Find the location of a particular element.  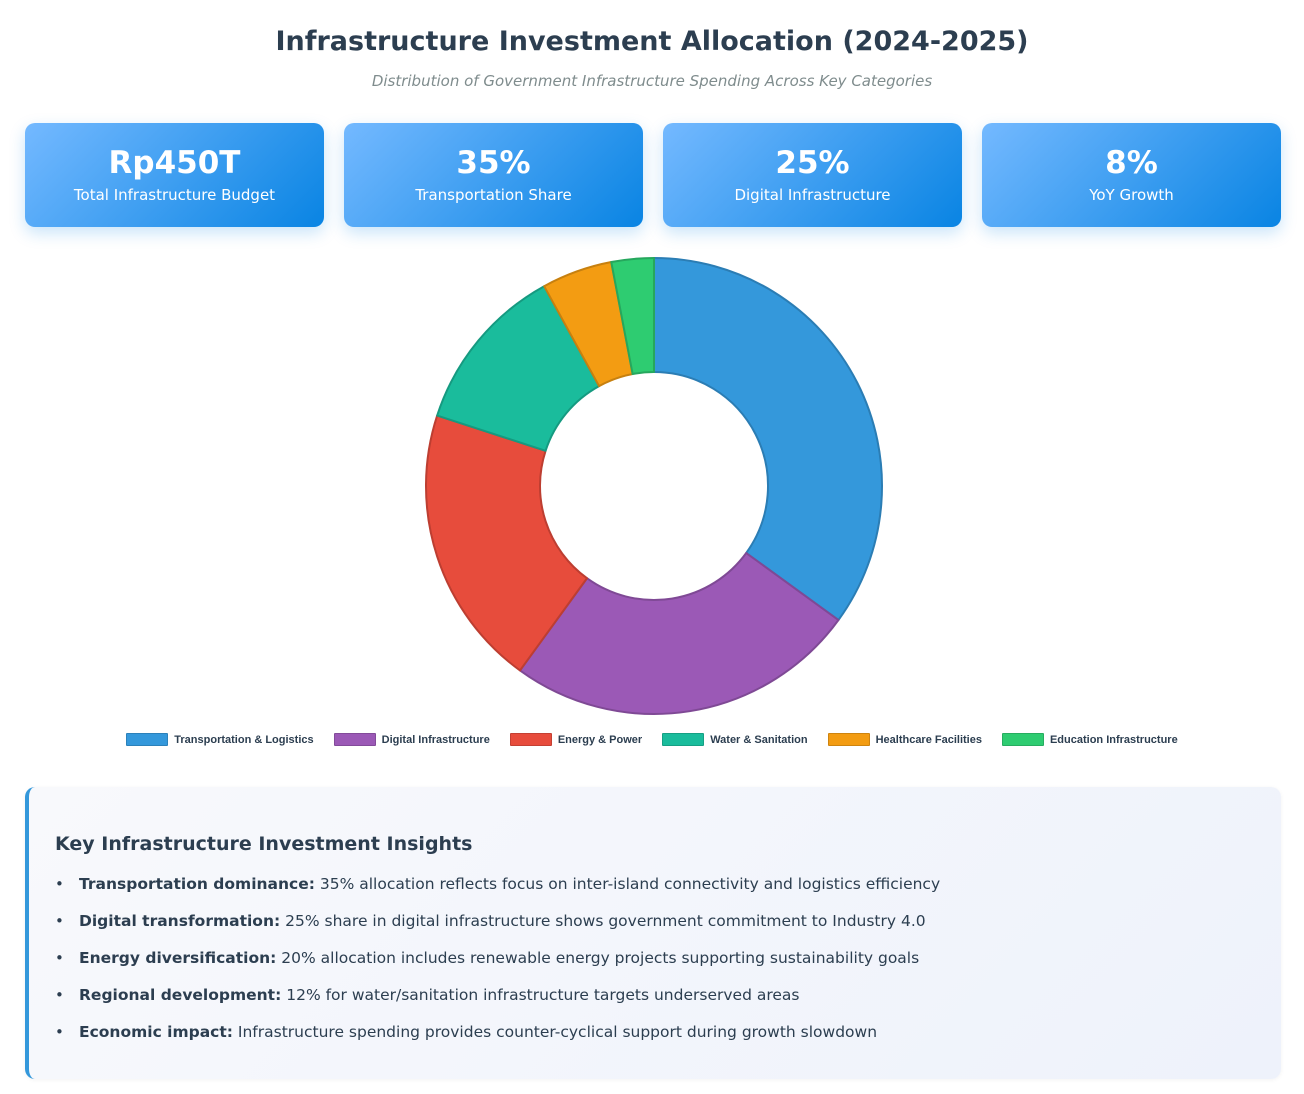

stat-card-digital-infrastructure: 25% Digital Infrastructure is located at coordinates (812, 175).